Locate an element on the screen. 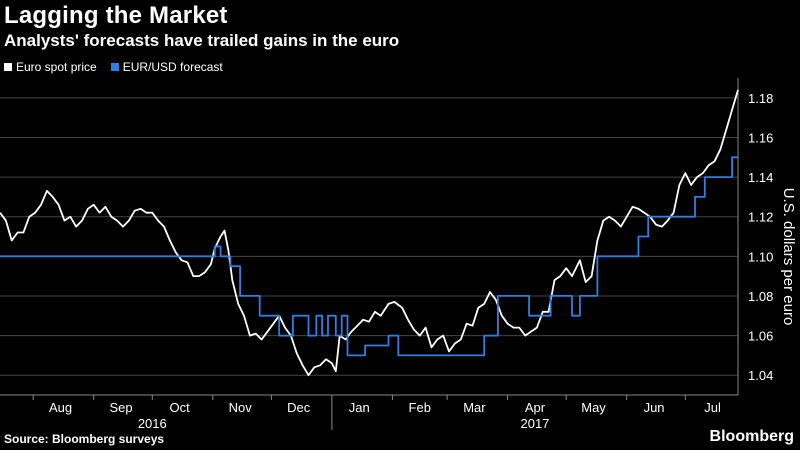 The height and width of the screenshot is (450, 800). x-tick-label: Dec is located at coordinates (299, 407).